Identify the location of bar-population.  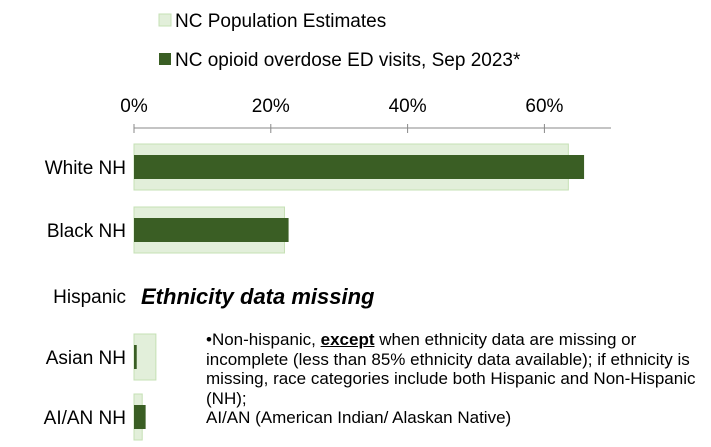
(145, 357).